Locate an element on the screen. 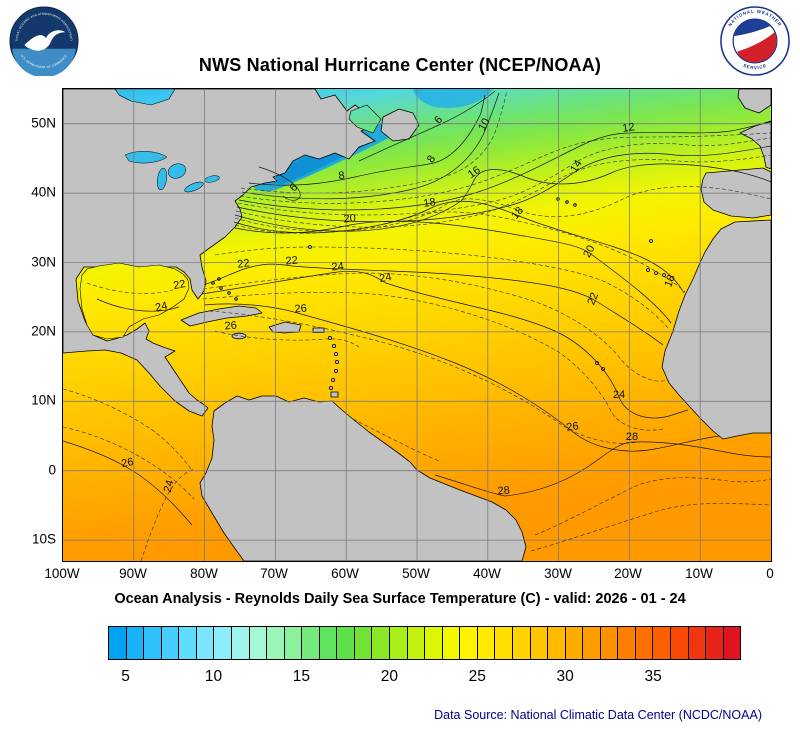  colorbar-tick-labels: 5 10 15 20 25 30 35 is located at coordinates (424, 678).